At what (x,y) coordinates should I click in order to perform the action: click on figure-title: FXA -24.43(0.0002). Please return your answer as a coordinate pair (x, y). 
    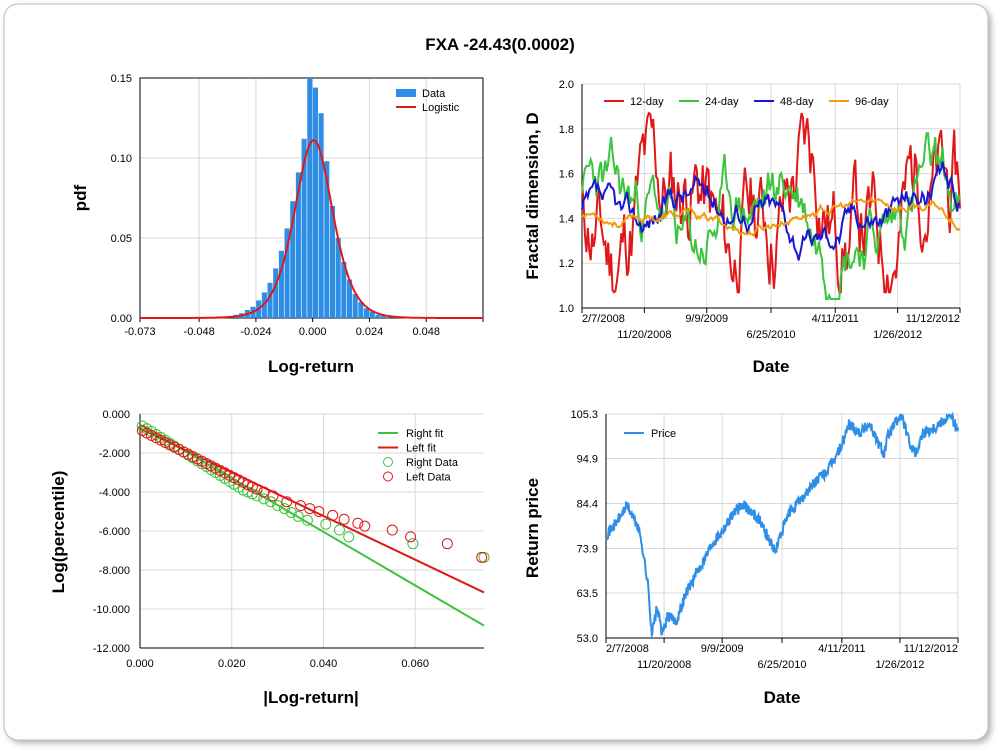
    Looking at the image, I should click on (500, 44).